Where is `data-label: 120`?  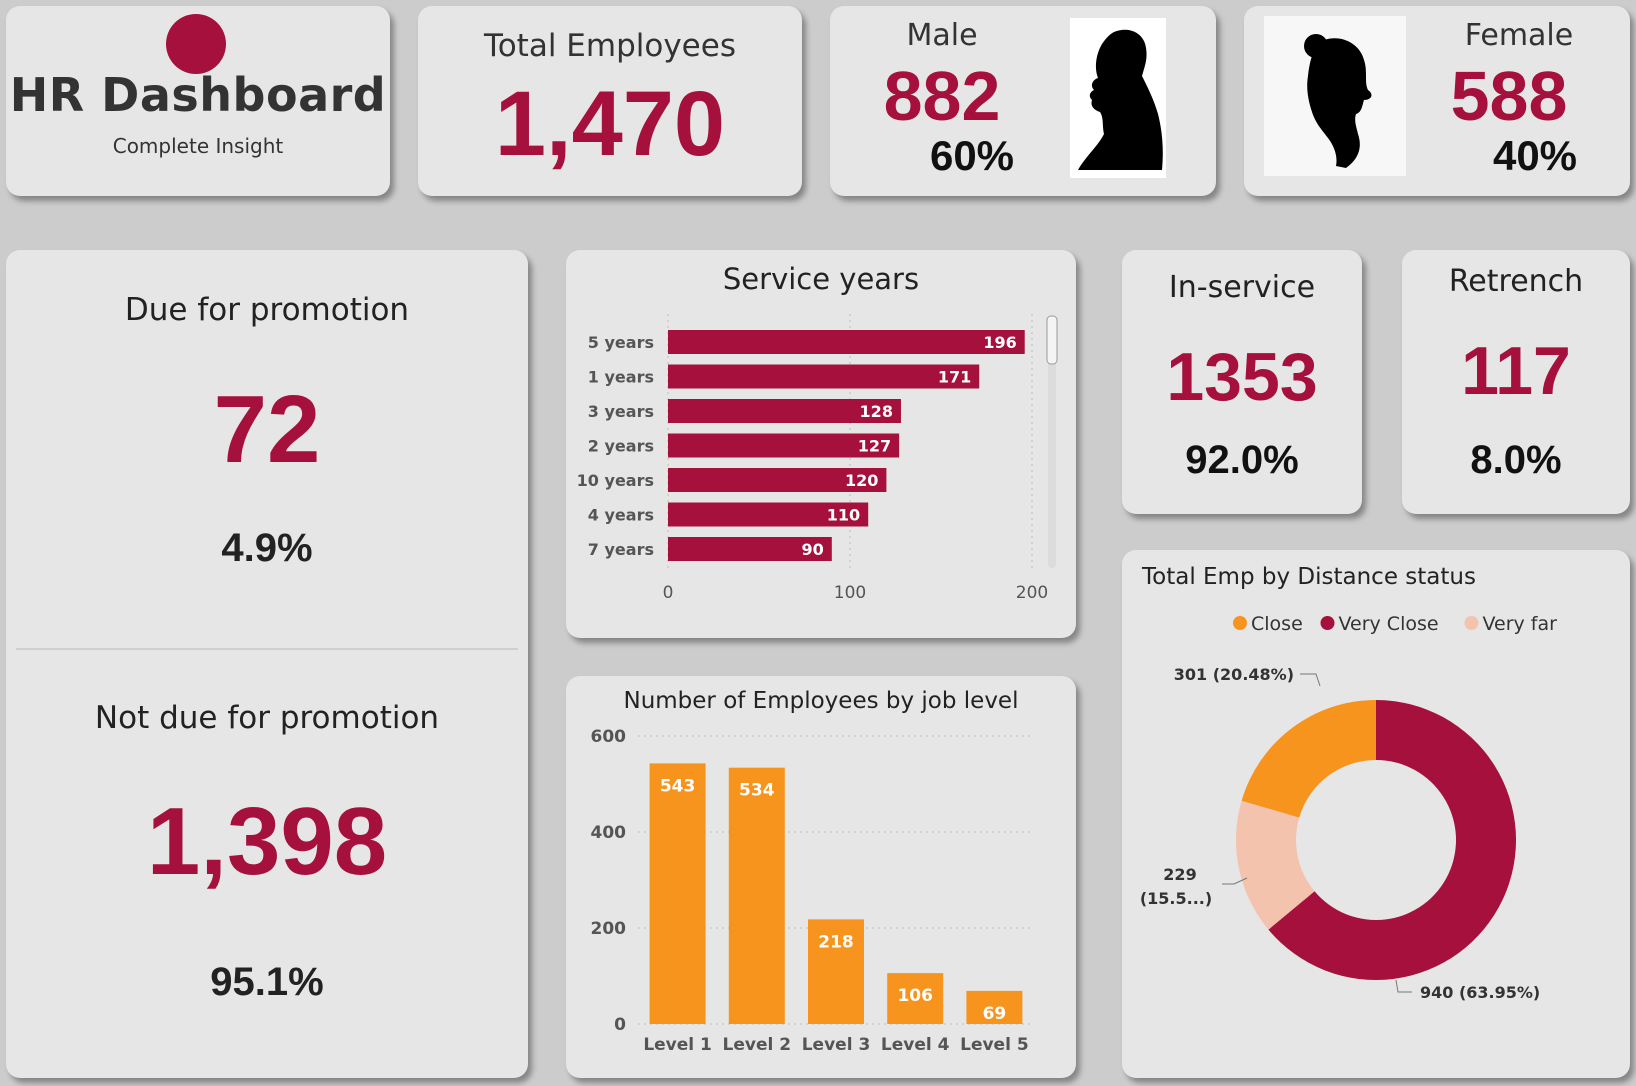
data-label: 120 is located at coordinates (861, 480).